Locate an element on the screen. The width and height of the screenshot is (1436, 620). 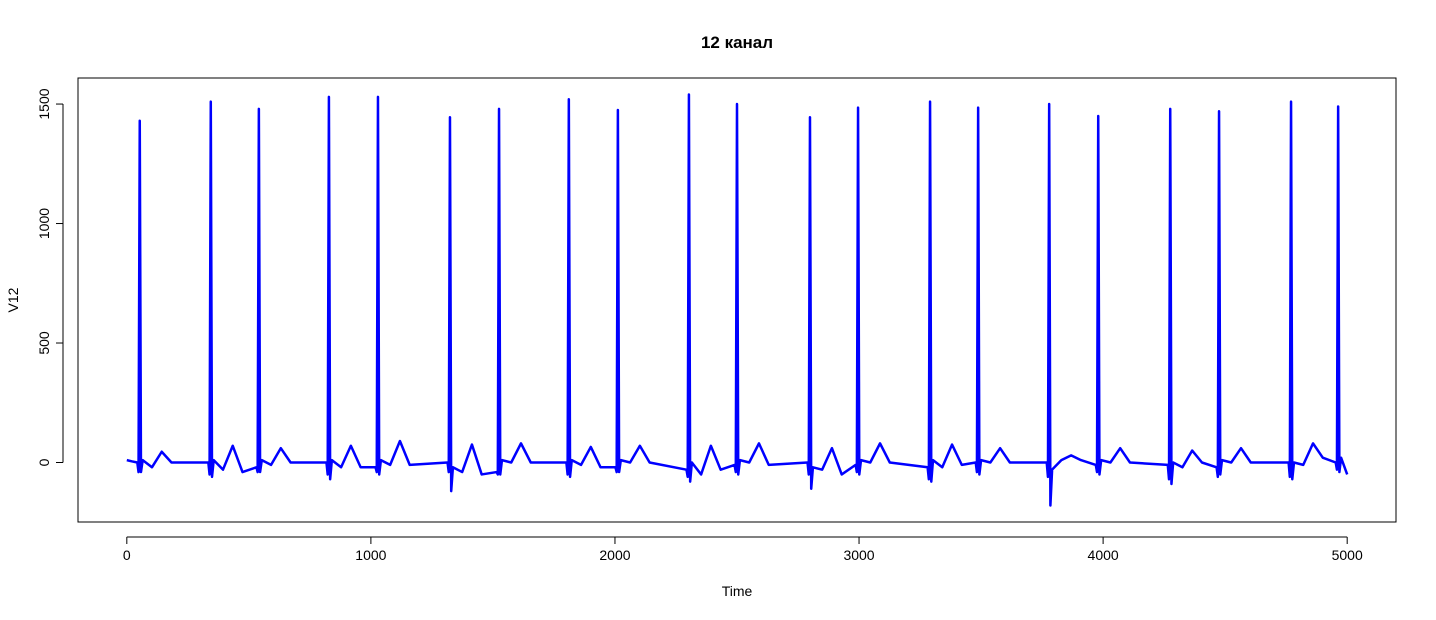
y-tick-label: 1500 is located at coordinates (44, 103).